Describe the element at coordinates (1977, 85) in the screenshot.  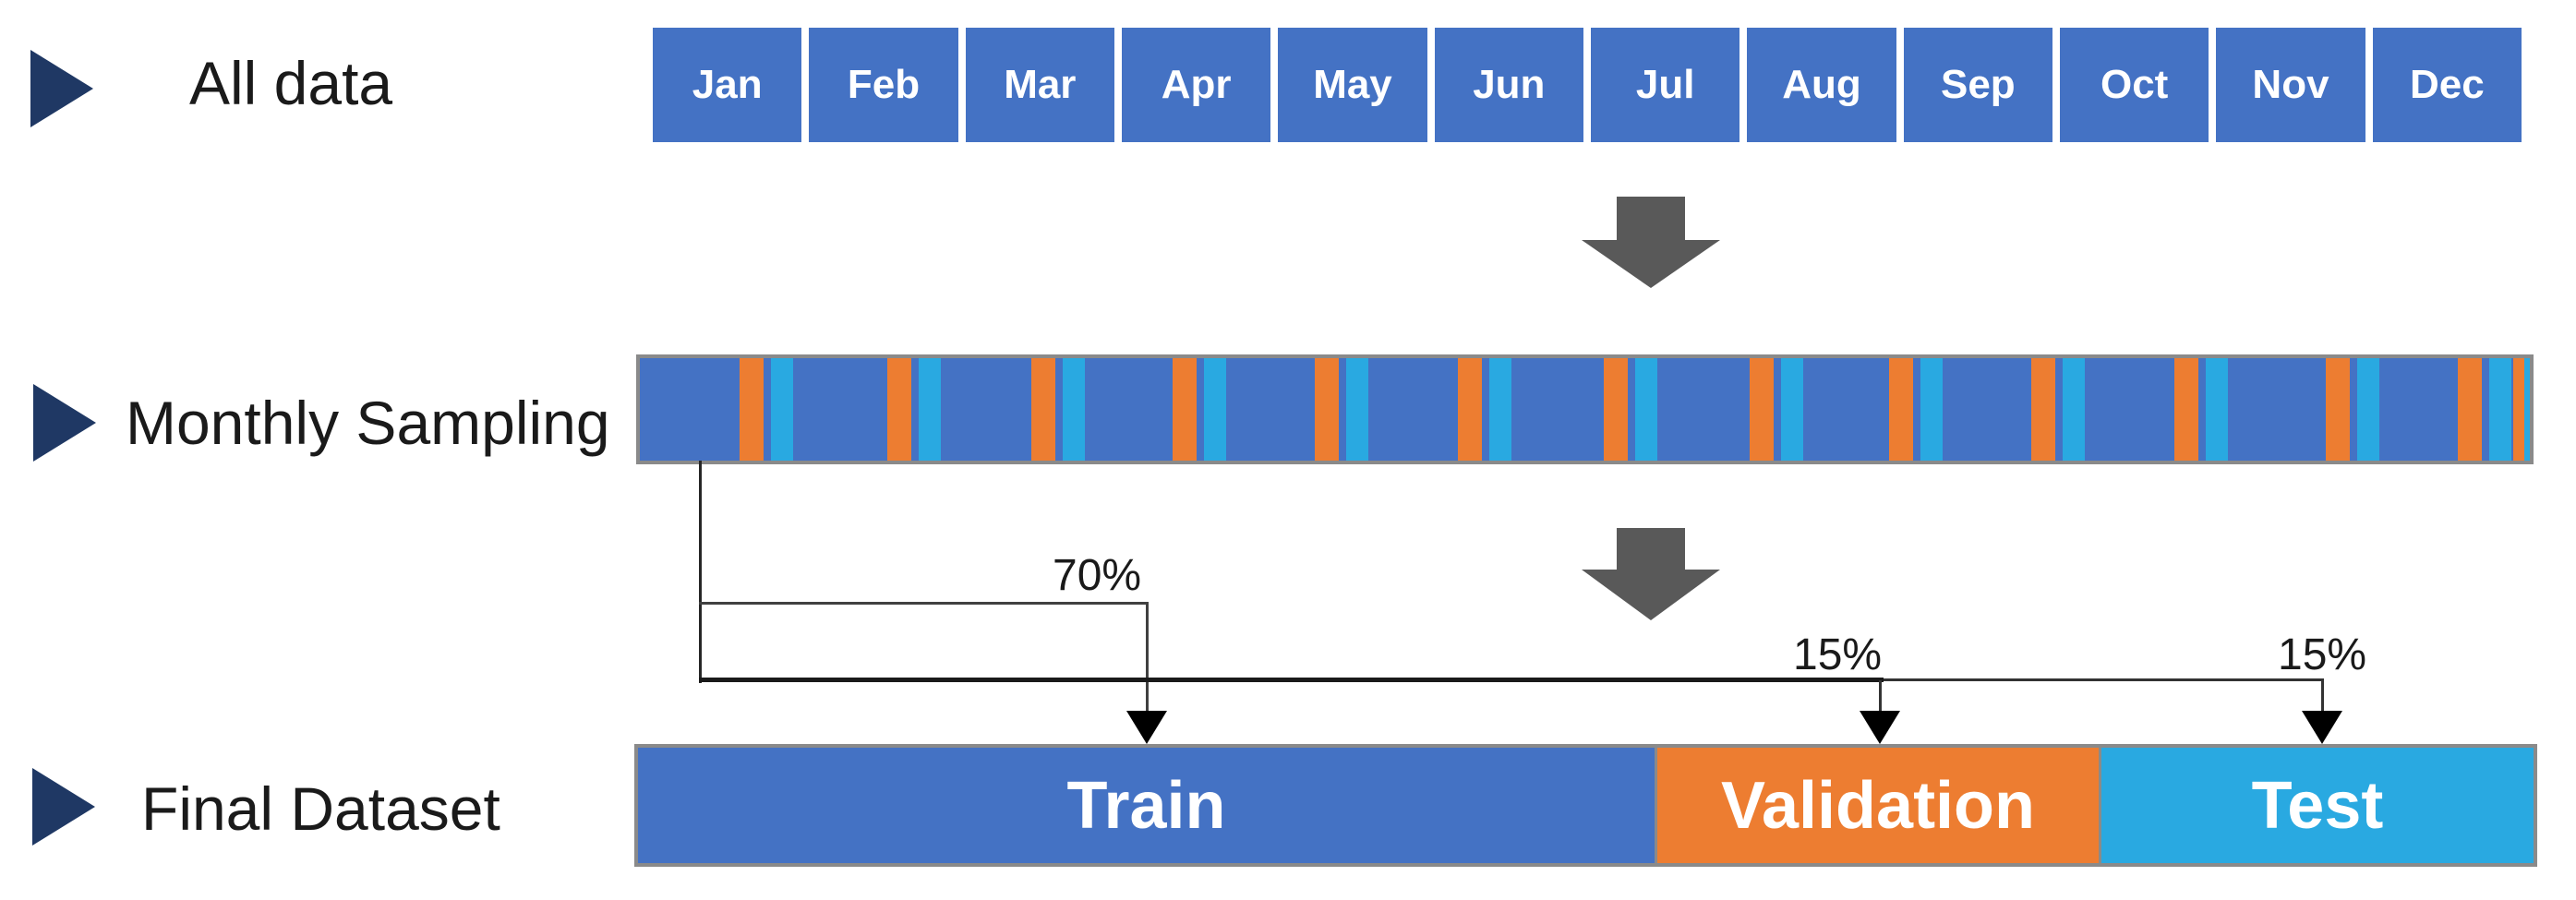
I see `month-box-sep: Sep` at that location.